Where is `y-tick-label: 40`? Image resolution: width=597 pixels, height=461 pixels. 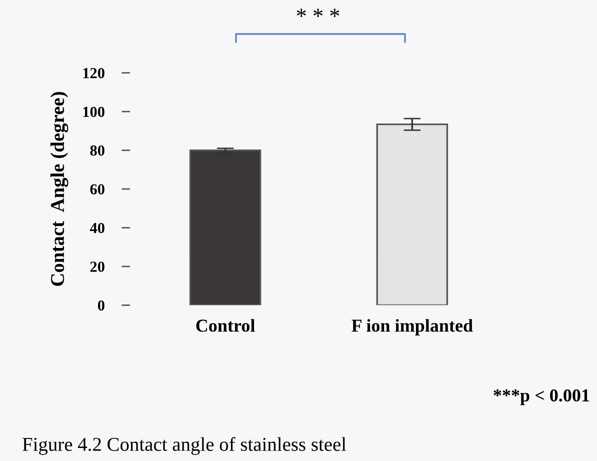
y-tick-label: 40 is located at coordinates (97, 228).